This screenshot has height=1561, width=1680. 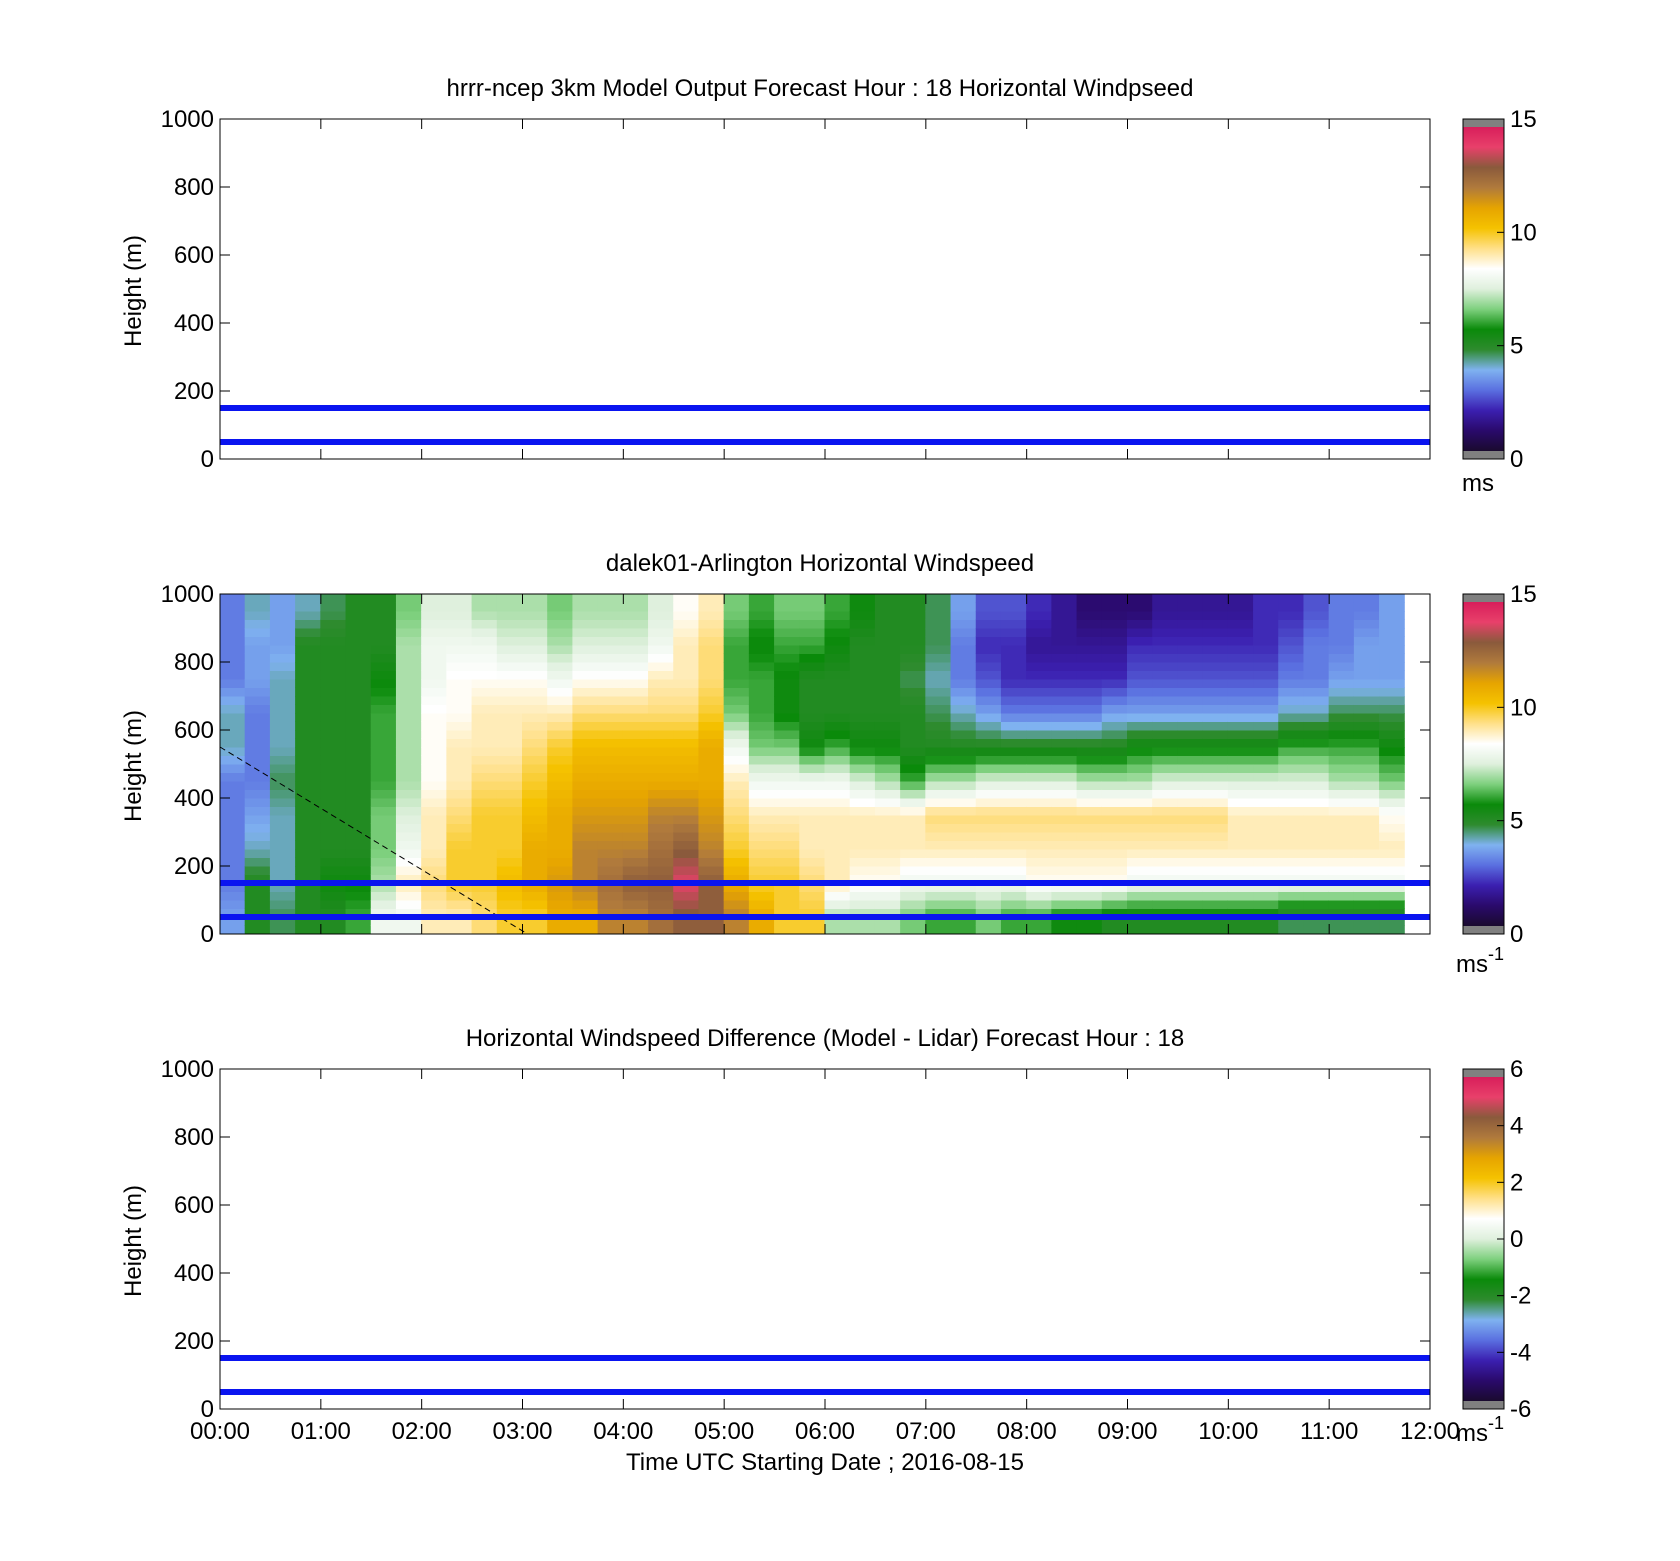 What do you see at coordinates (1480, 961) in the screenshot?
I see `colorbar-units: ms-1` at bounding box center [1480, 961].